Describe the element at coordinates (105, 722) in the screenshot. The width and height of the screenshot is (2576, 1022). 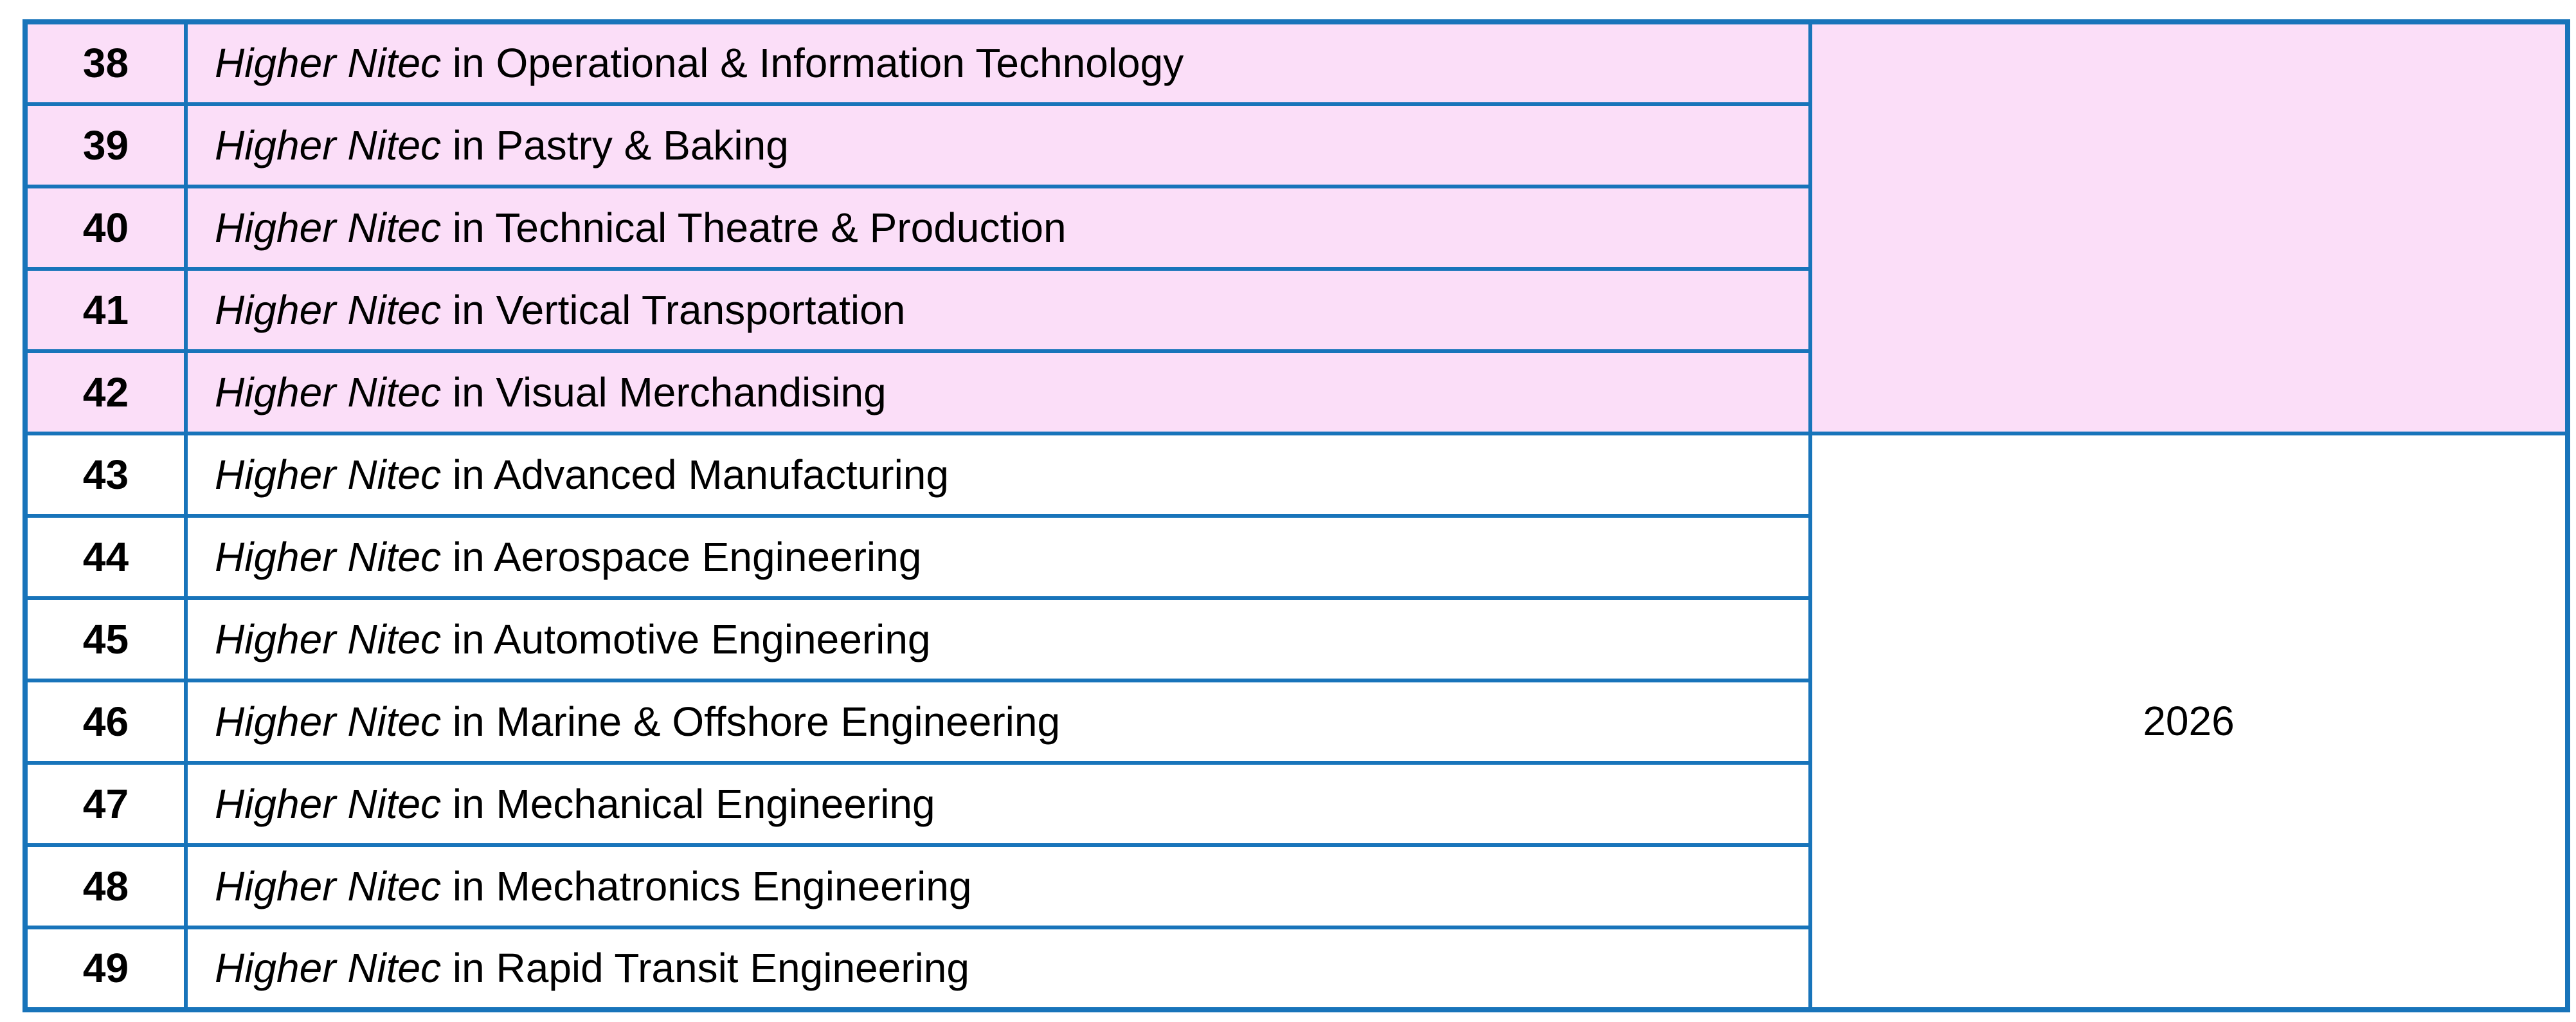
I see `row-number-cell: 46` at that location.